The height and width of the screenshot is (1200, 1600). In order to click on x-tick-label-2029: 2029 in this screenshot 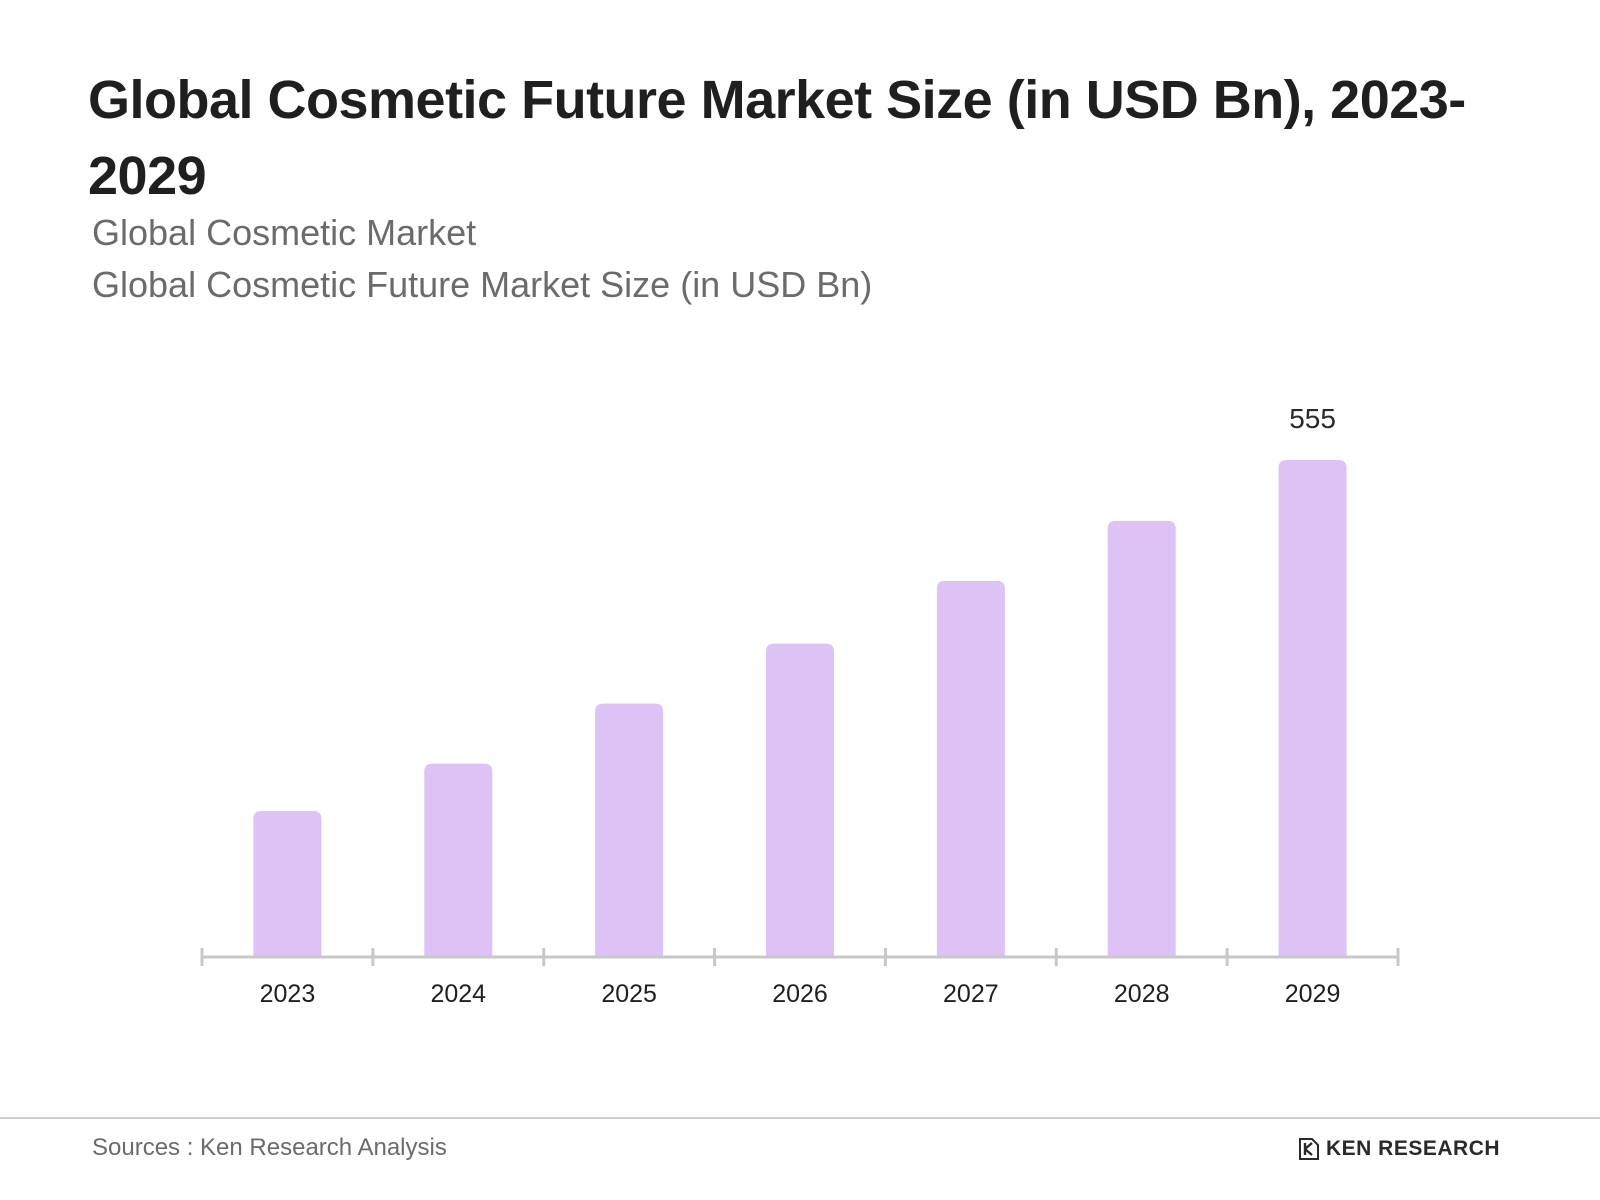, I will do `click(1313, 994)`.